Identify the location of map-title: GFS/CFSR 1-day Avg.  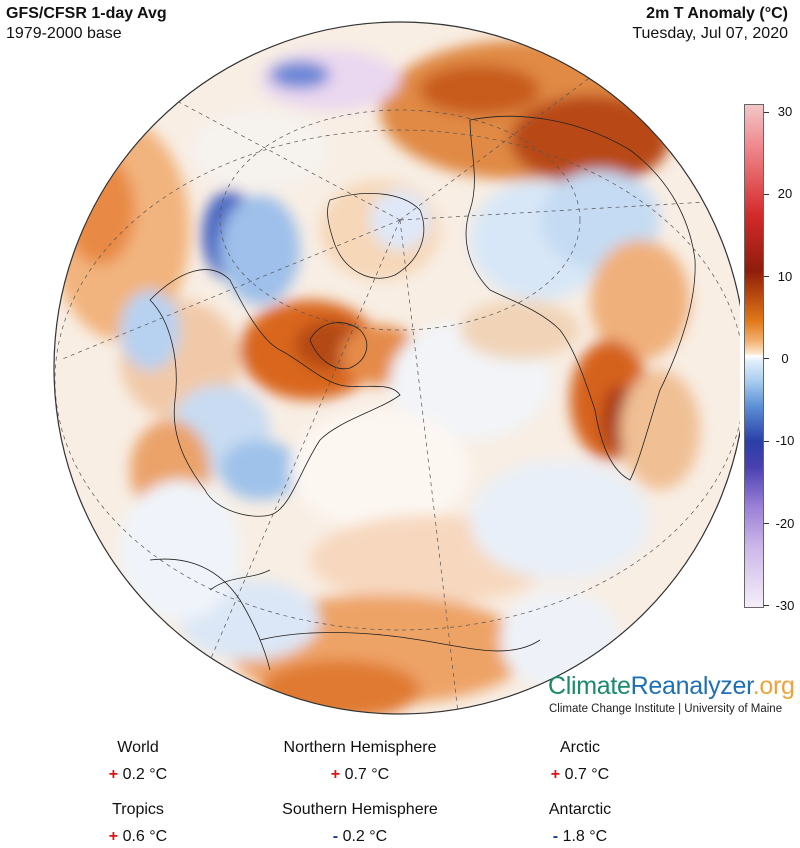
(86, 13).